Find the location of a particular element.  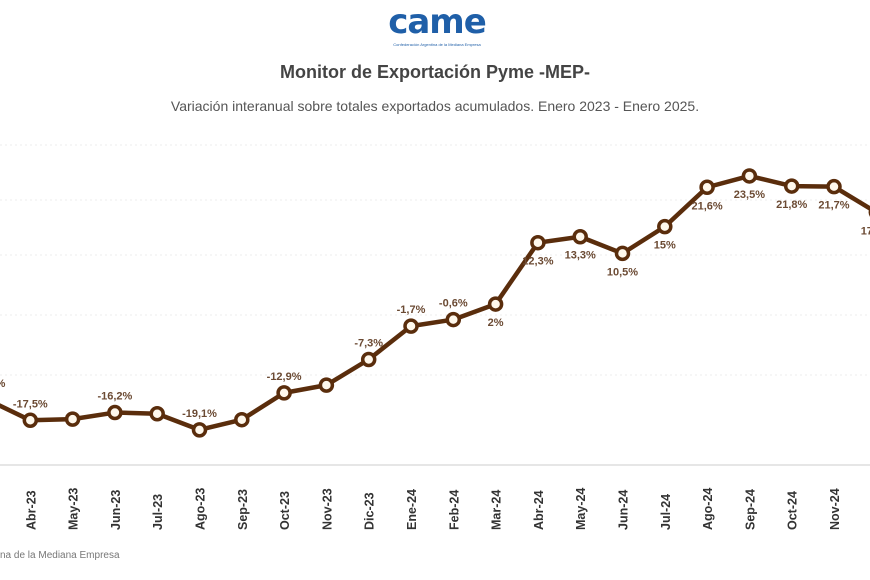

chart-title: Monitor de Exportación Pyme -MEP- is located at coordinates (435, 72).